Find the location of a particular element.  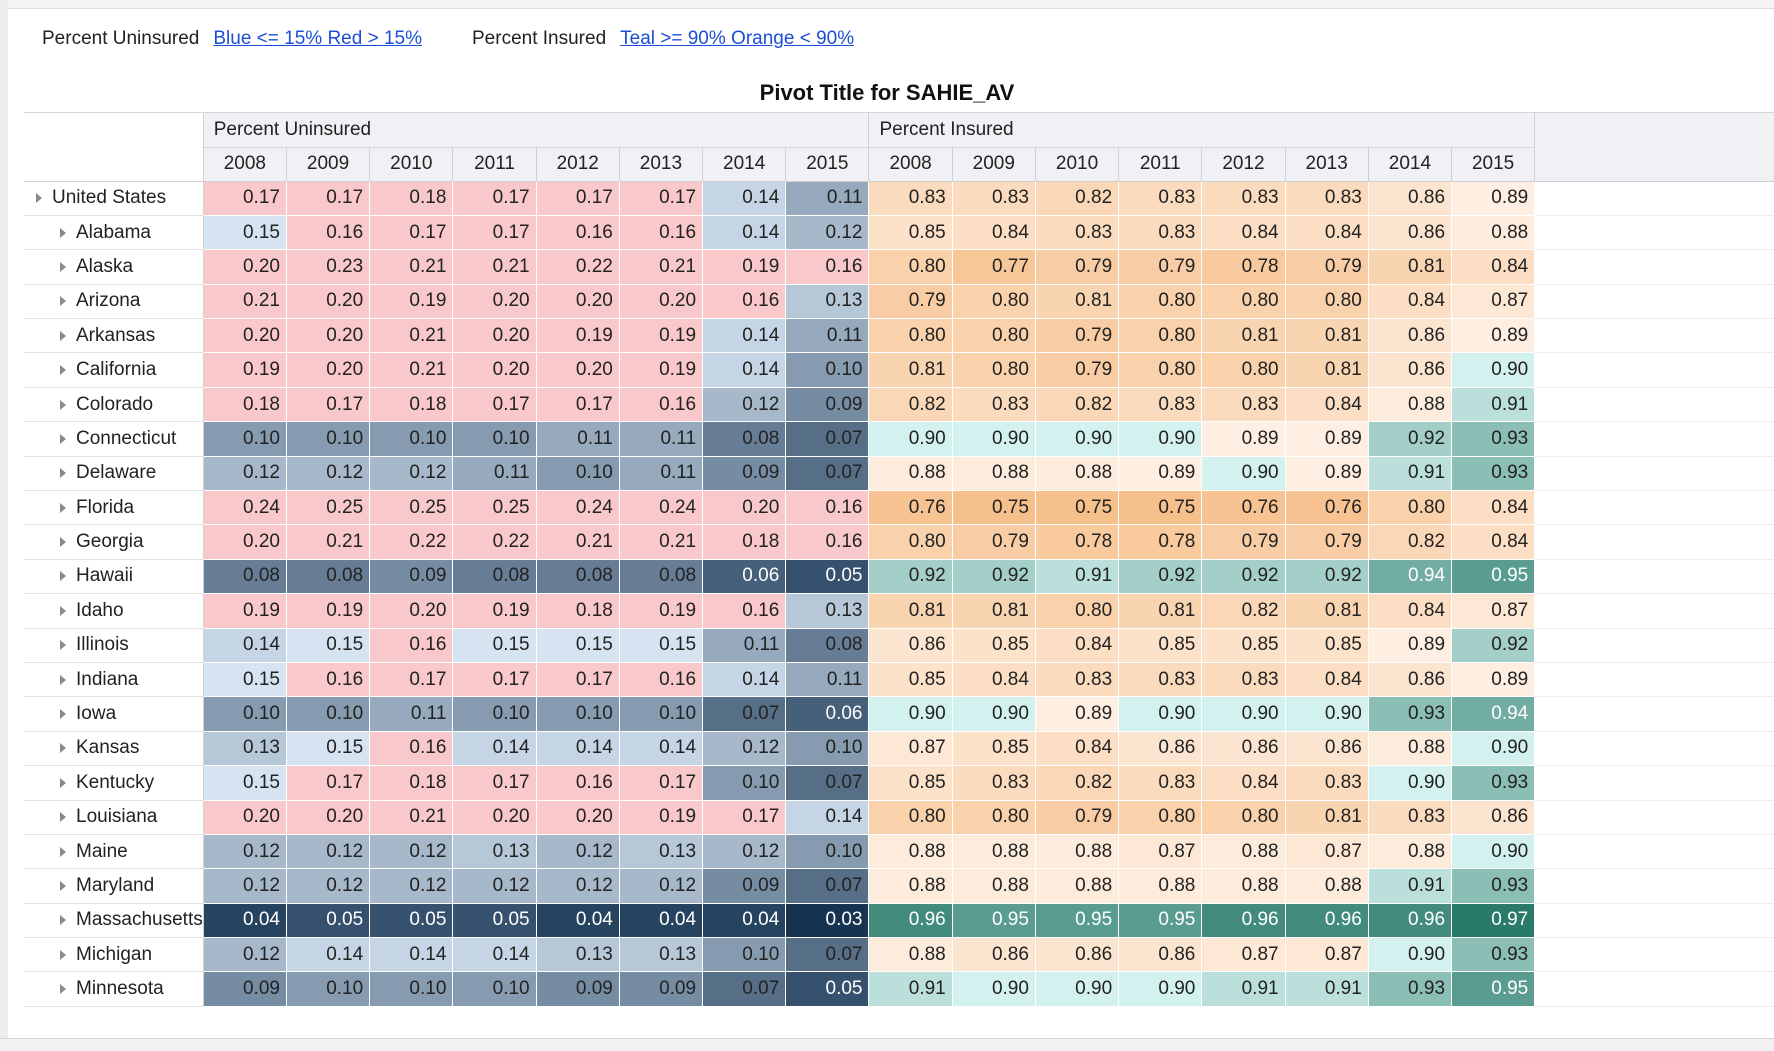

insured-value-cell: 0.77 is located at coordinates (994, 267).